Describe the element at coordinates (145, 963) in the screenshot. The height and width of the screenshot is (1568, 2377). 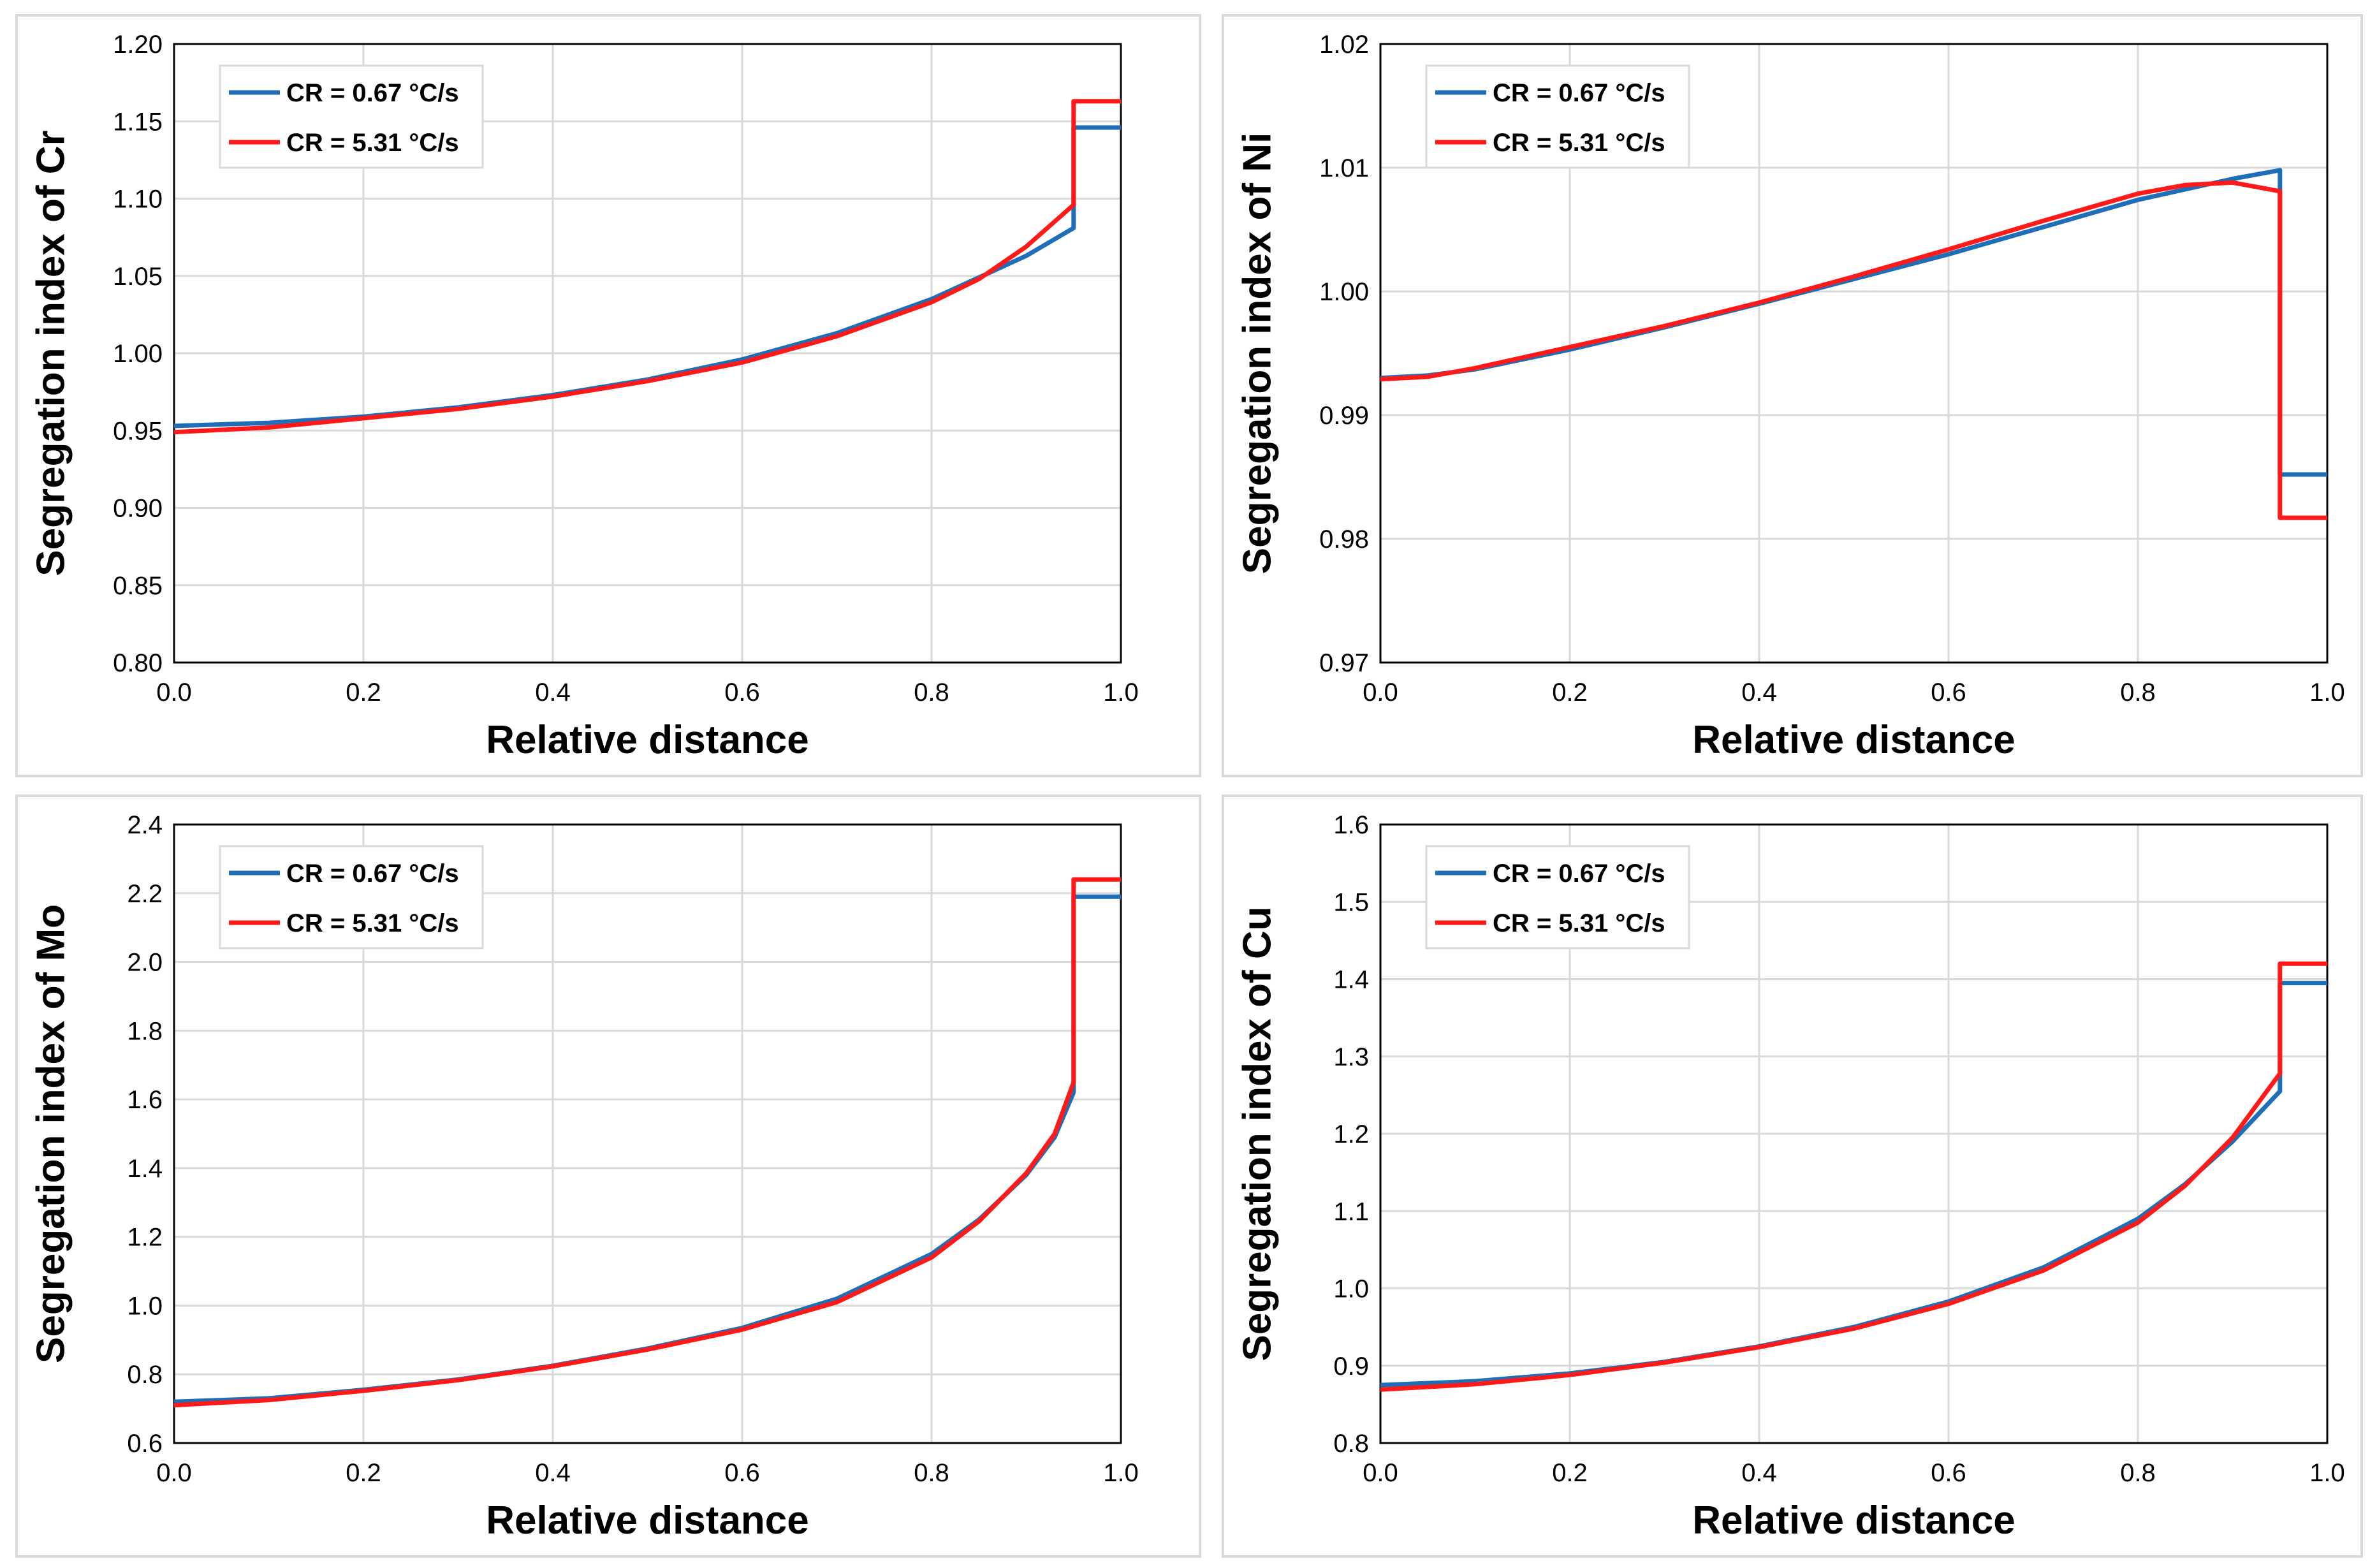
I see `y-tick-label: 2.0` at that location.